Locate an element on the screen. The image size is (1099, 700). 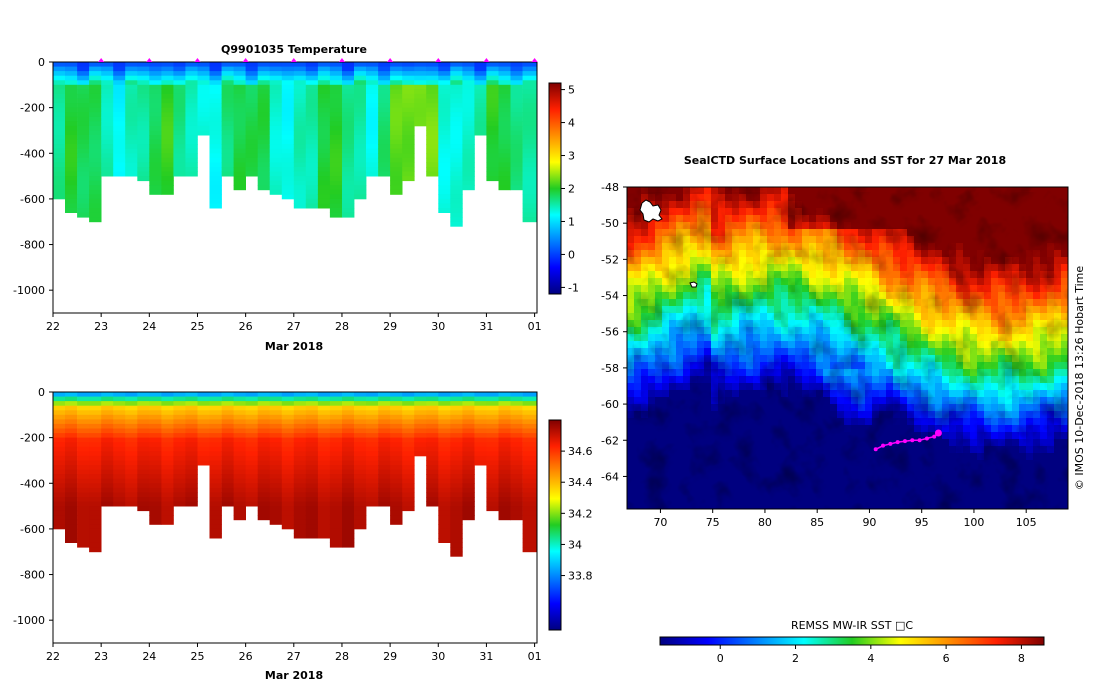
salinity-x-axis: 22 23 24 25 26 27 28 29 30 31 01 is located at coordinates (294, 653).